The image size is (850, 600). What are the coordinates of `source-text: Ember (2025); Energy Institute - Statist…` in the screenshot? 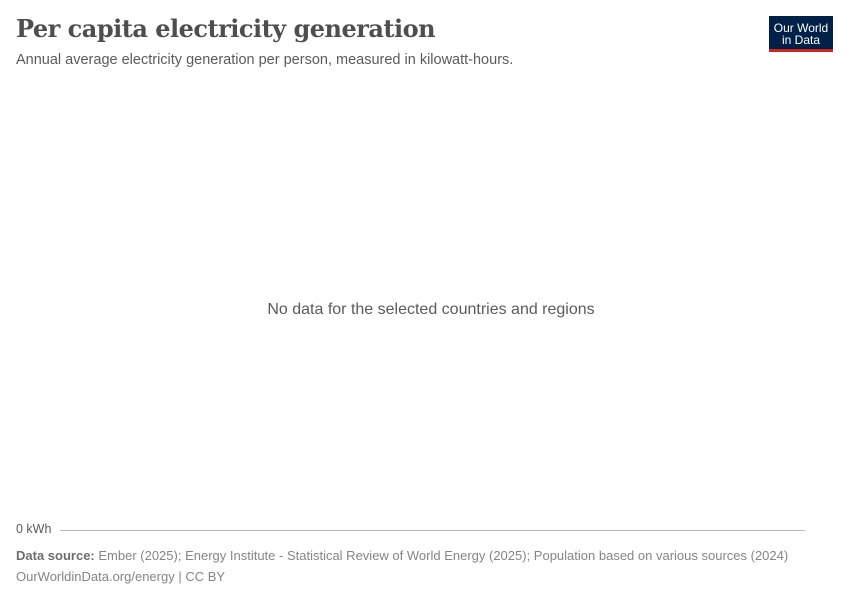 It's located at (441, 555).